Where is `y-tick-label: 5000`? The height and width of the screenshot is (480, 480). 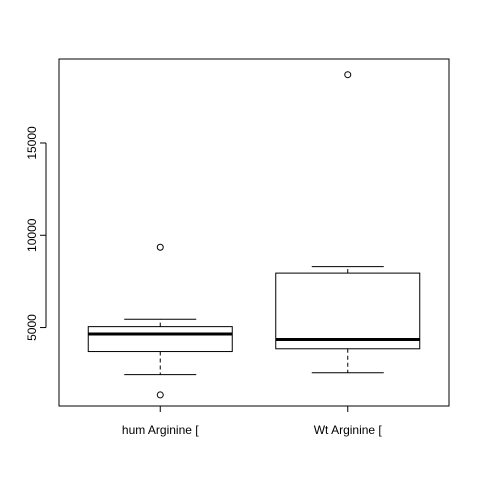 y-tick-label: 5000 is located at coordinates (32, 327).